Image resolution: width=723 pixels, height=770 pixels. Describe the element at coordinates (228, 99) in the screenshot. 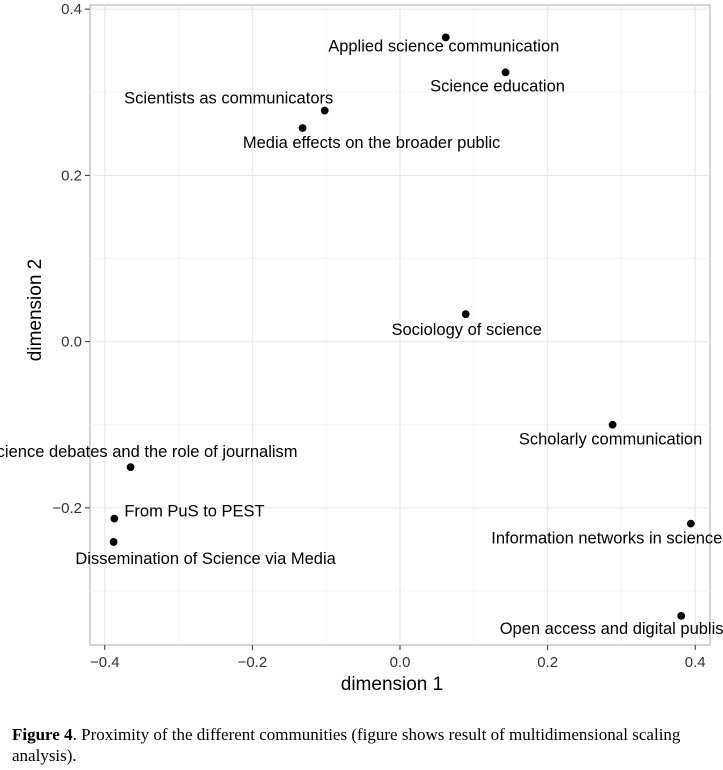

I see `point-label: Scientists as communicators` at that location.